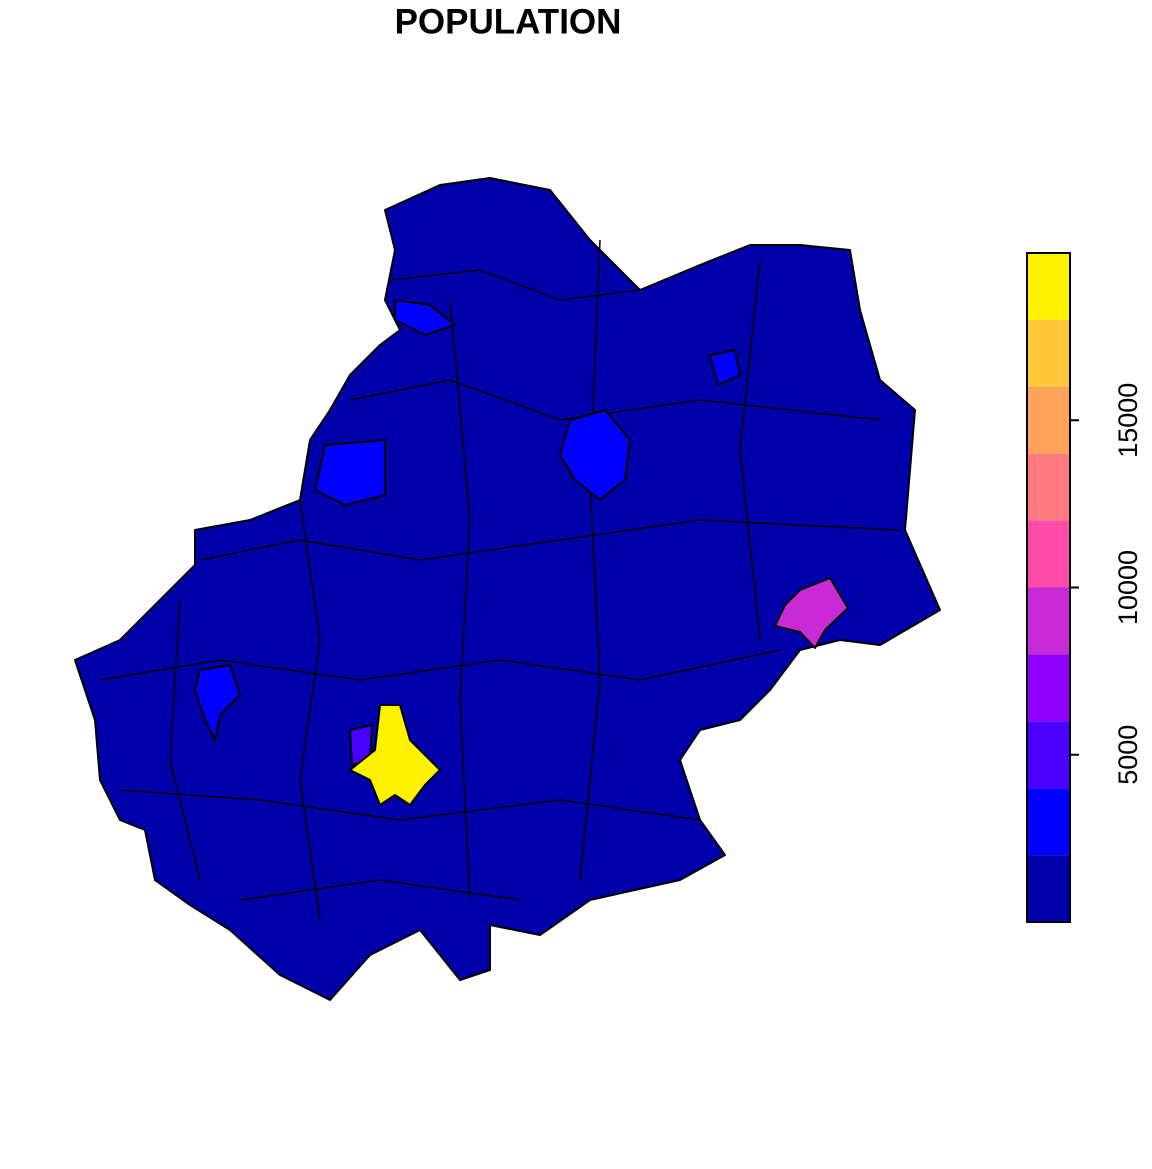 This screenshot has width=1152, height=1169. Describe the element at coordinates (1128, 587) in the screenshot. I see `legend-tick-label: 10000` at that location.